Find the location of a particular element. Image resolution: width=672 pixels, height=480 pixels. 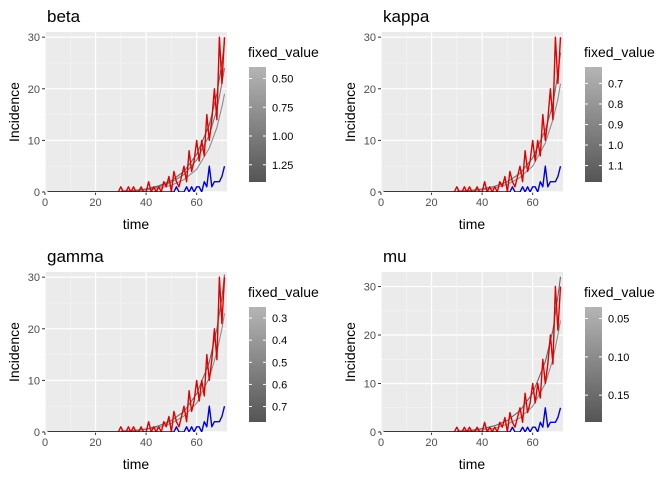

colorbar-tick-label: 0.4 is located at coordinates (279, 341).